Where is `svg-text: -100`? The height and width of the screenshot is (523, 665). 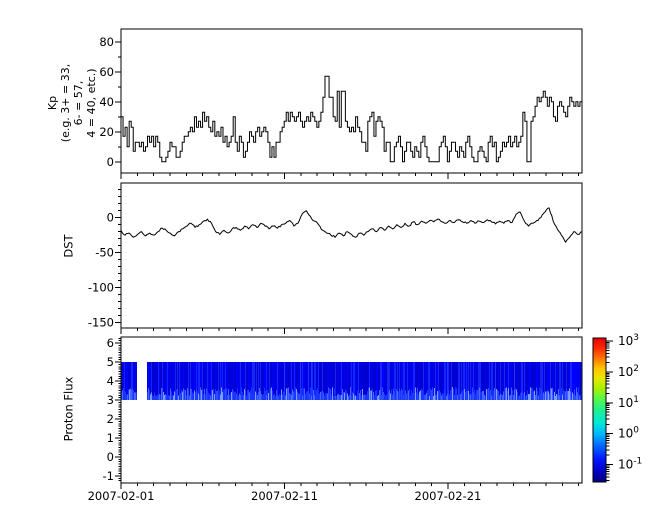
svg-text: -100 is located at coordinates (101, 288).